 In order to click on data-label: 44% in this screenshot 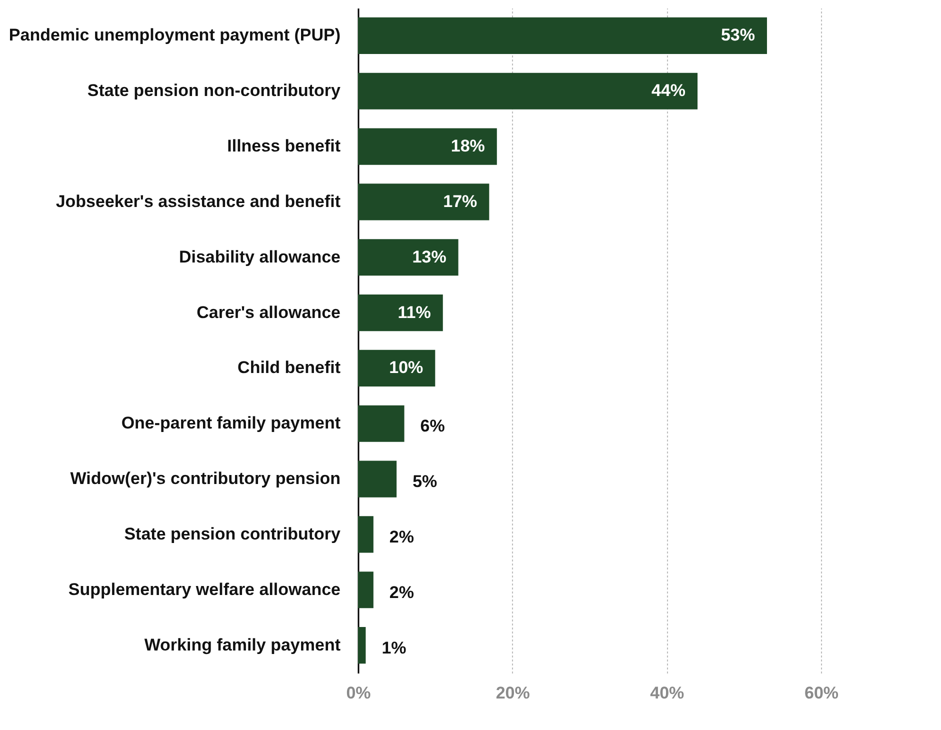, I will do `click(669, 90)`.